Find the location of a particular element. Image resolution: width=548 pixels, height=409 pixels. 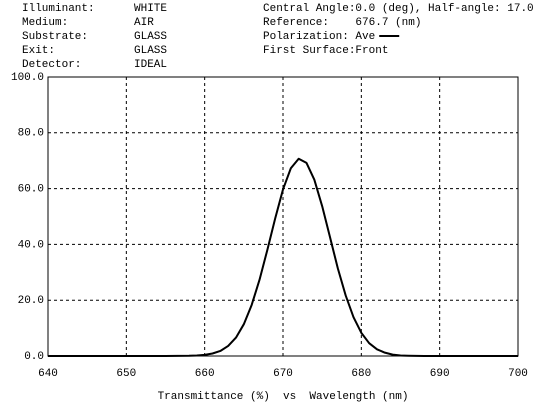

info-value: IDEAL is located at coordinates (150, 65).